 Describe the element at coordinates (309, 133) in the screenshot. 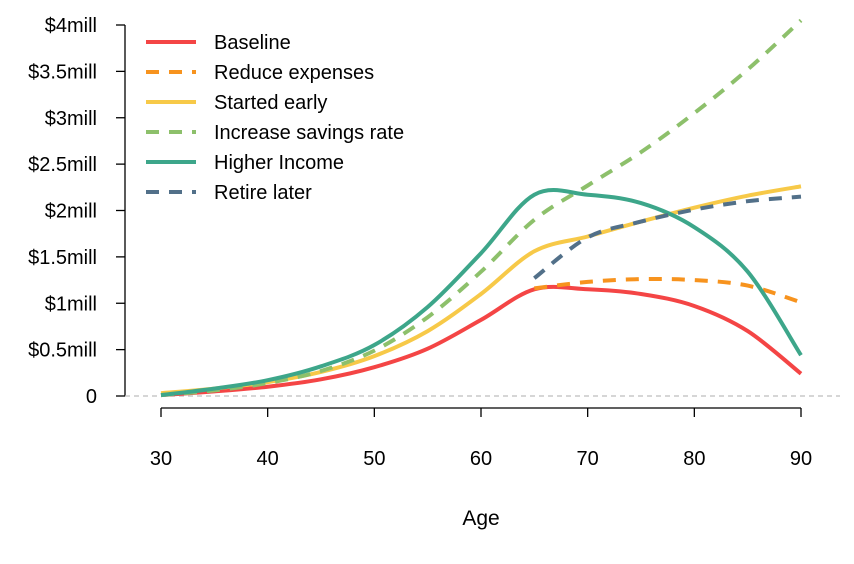

I see `legend-label-increase-savings-rate: Increase savings rate` at that location.